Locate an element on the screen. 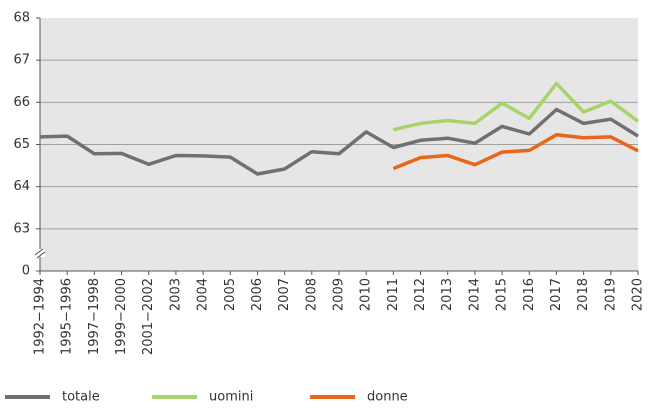 Image resolution: width=649 pixels, height=409 pixels. legend-label: donne is located at coordinates (387, 397).